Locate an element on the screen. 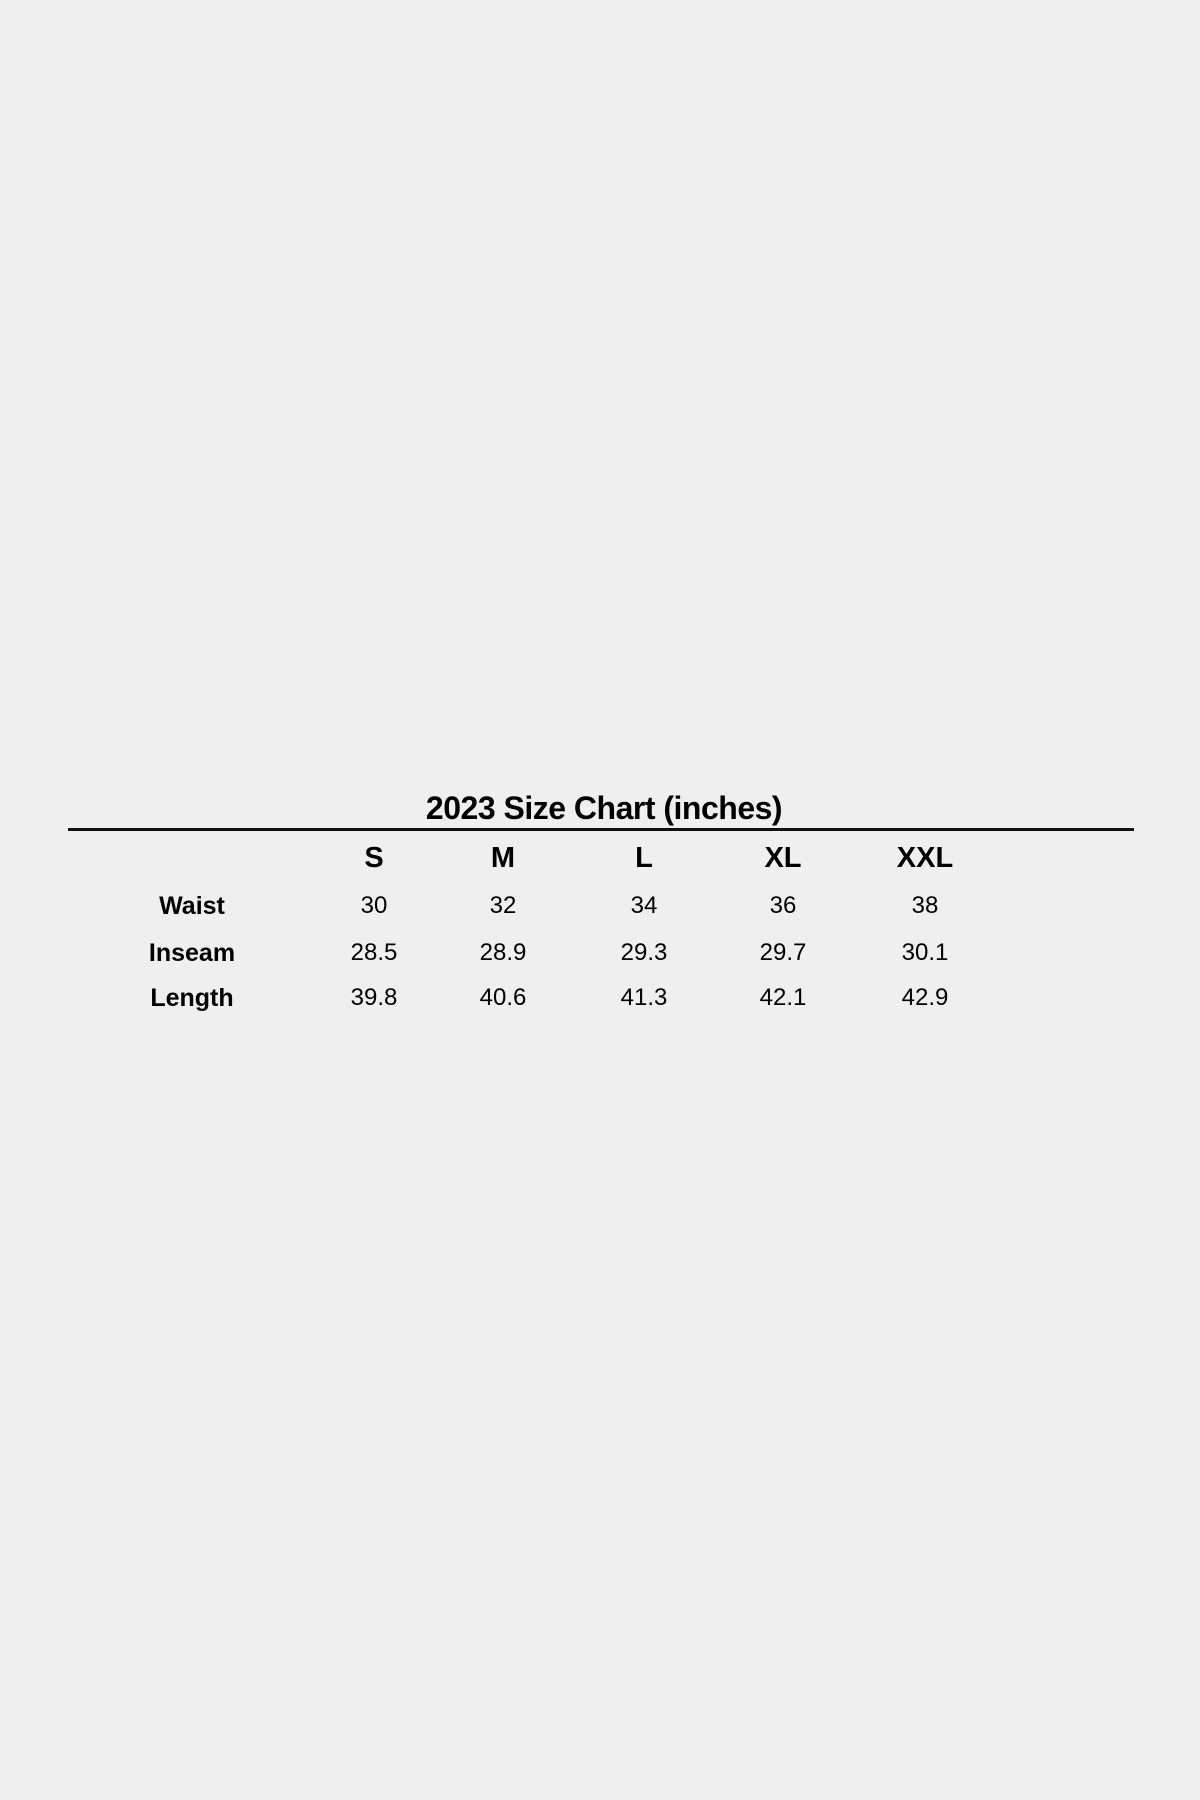 This screenshot has height=1800, width=1200. chart-title: 2023 Size Chart (inches) is located at coordinates (604, 808).